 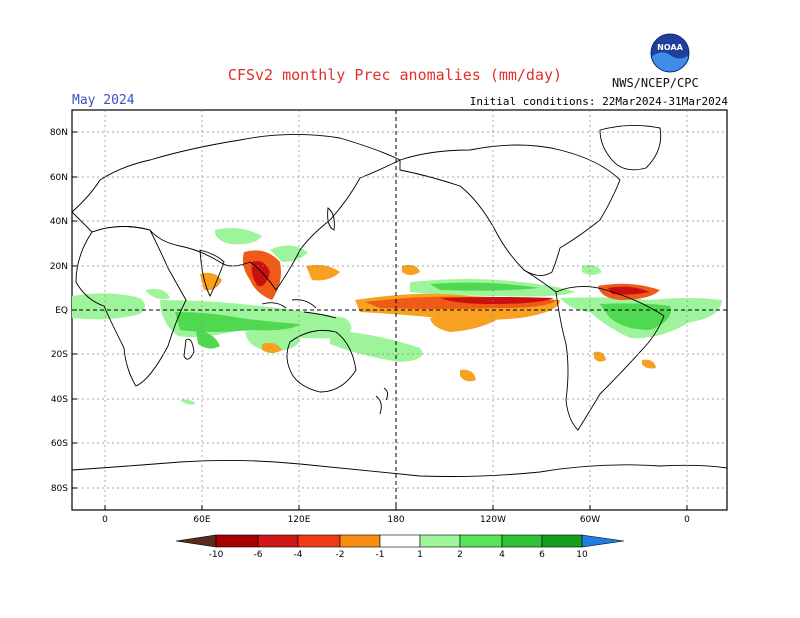 What do you see at coordinates (630, 148) in the screenshot?
I see `island-greenland` at bounding box center [630, 148].